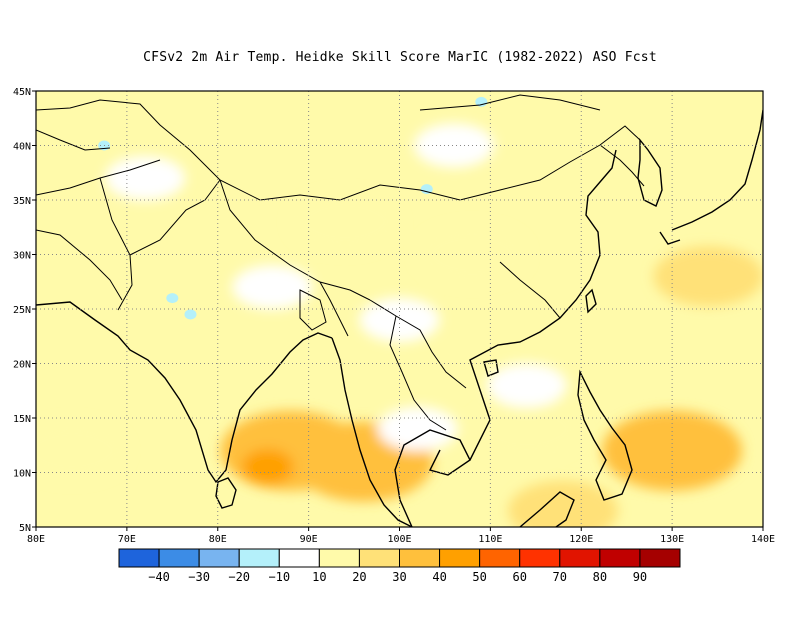 The height and width of the screenshot is (618, 800). Describe the element at coordinates (491, 368) in the screenshot. I see `hainan` at that location.